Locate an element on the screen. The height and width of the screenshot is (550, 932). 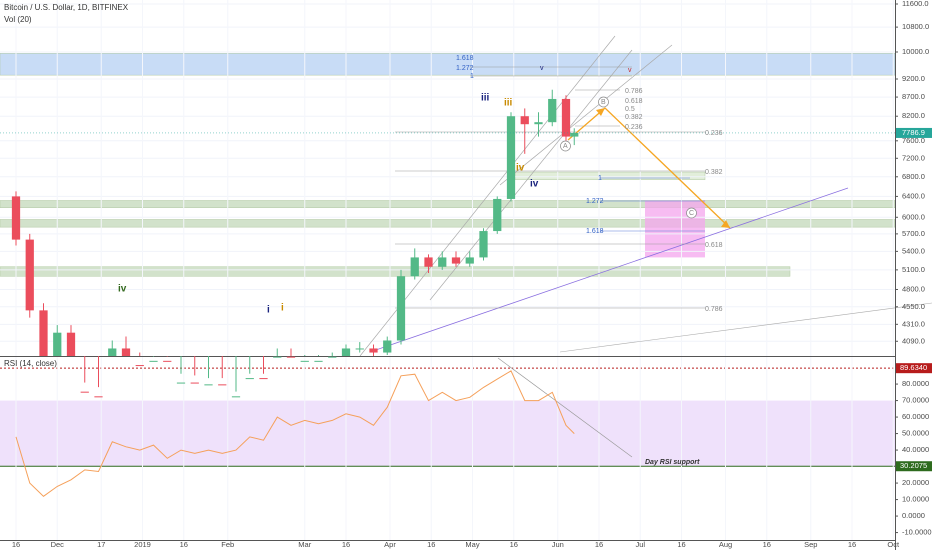
x-tick-label: Apr is located at coordinates (390, 544).